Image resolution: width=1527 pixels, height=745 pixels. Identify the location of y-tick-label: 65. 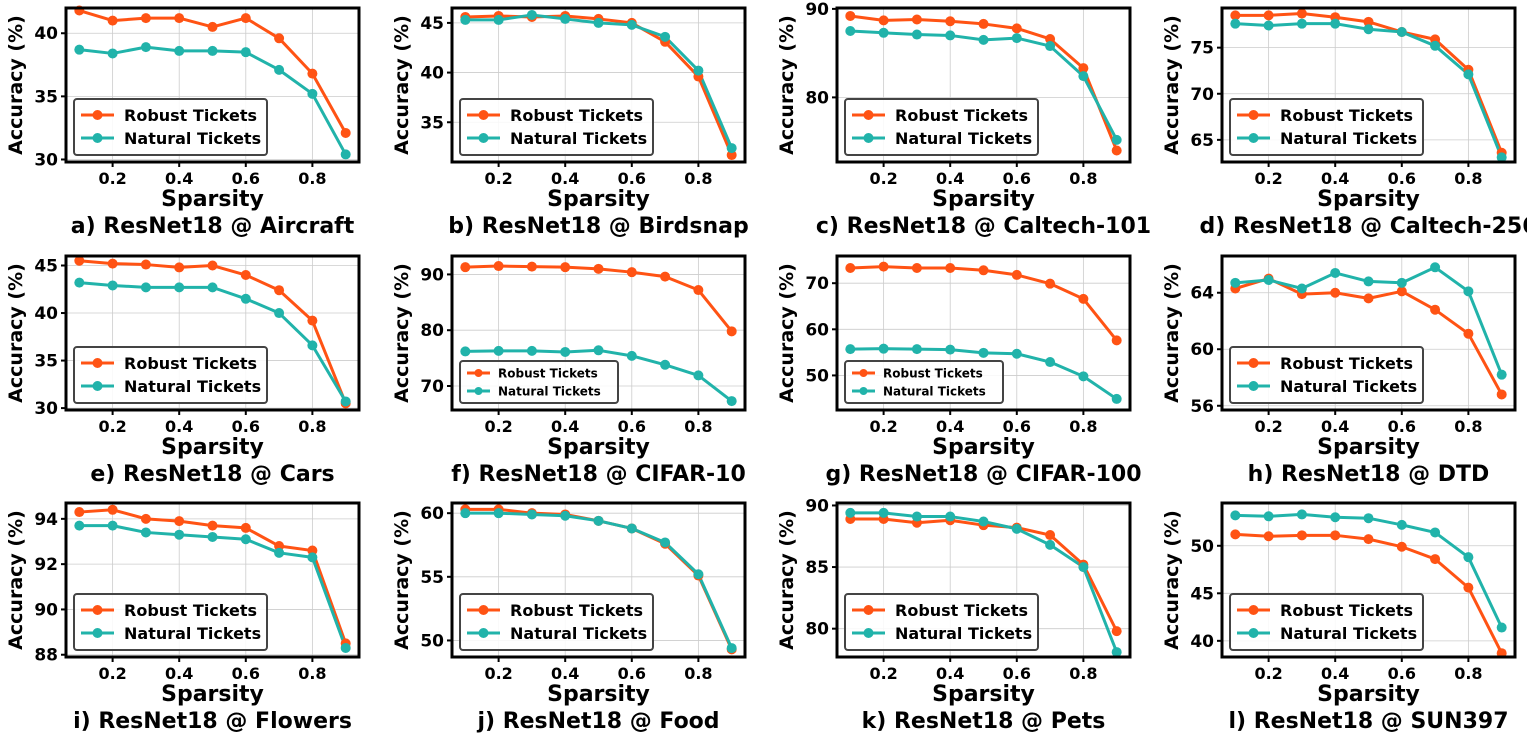
(1202, 141).